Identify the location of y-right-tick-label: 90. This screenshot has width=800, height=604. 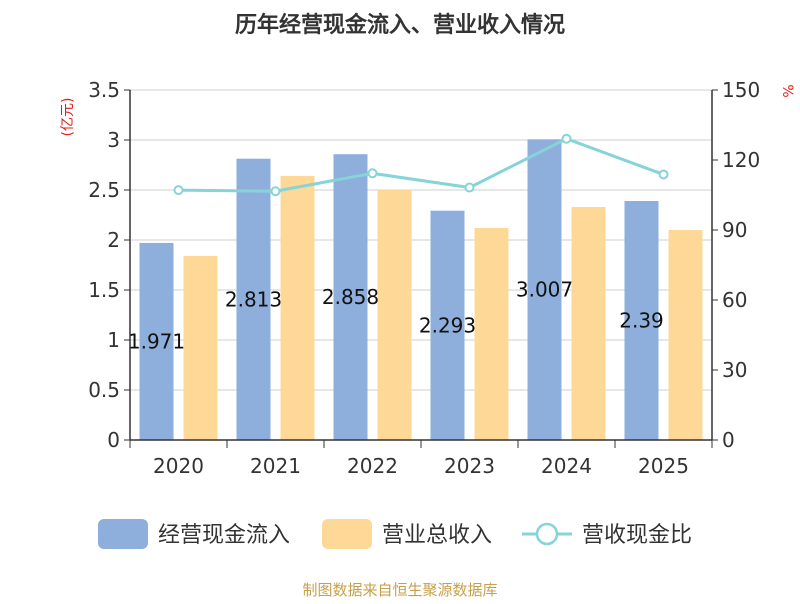
(734, 230).